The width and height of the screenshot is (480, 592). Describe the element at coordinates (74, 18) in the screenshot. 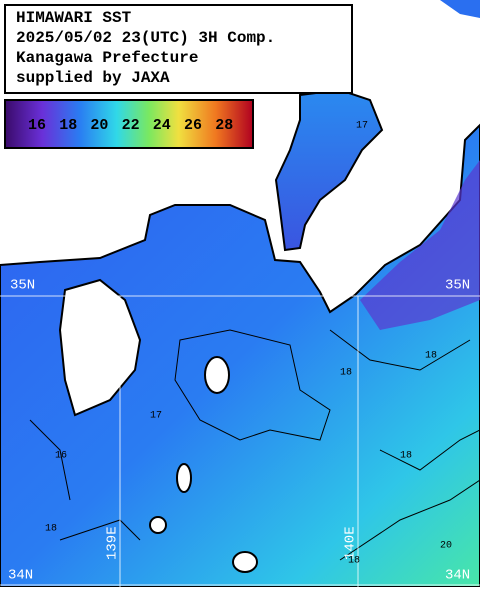

I see `header-line: HIMAWARI SST` at that location.